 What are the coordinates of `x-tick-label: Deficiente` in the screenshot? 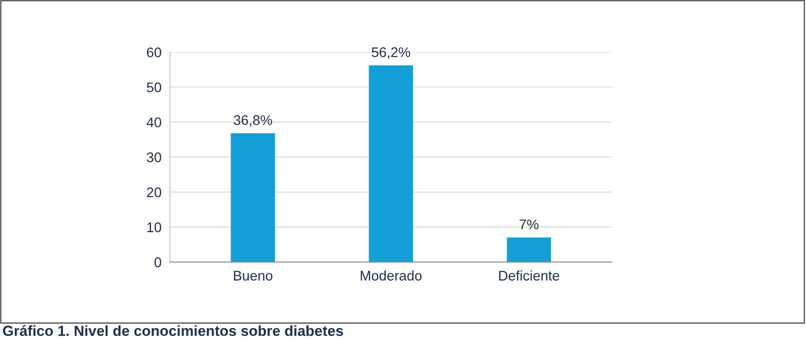 It's located at (529, 275).